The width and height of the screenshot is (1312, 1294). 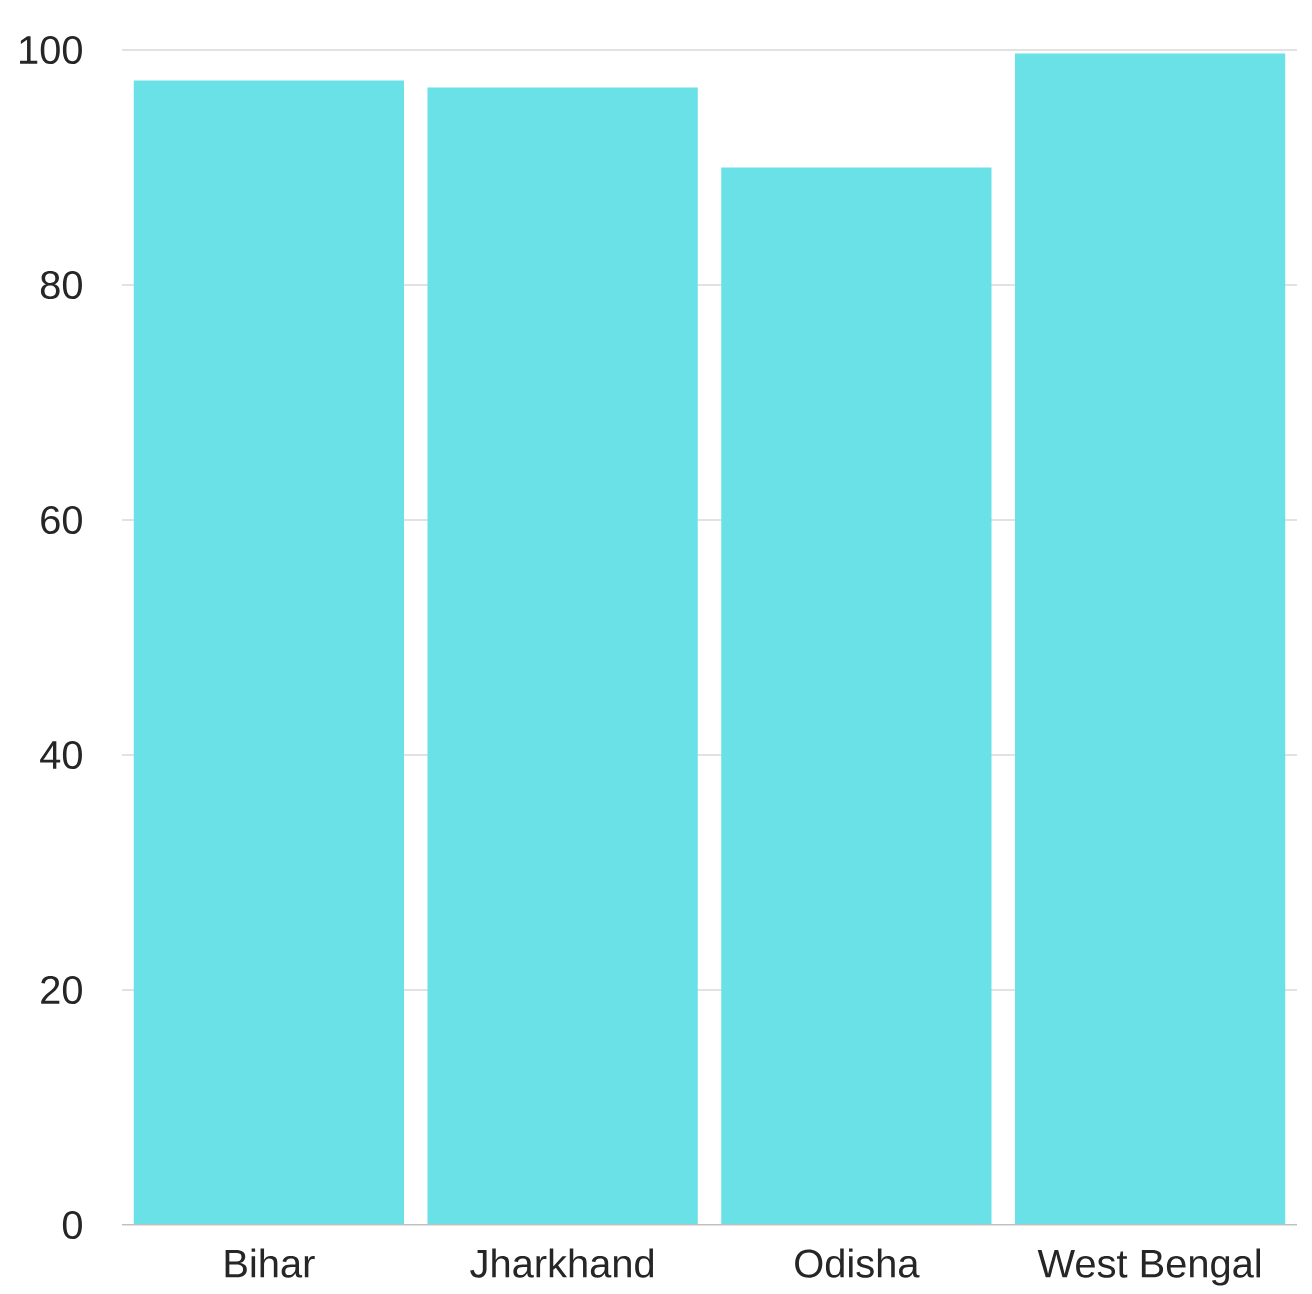 I want to click on y-tick-label: 60, so click(x=61, y=520).